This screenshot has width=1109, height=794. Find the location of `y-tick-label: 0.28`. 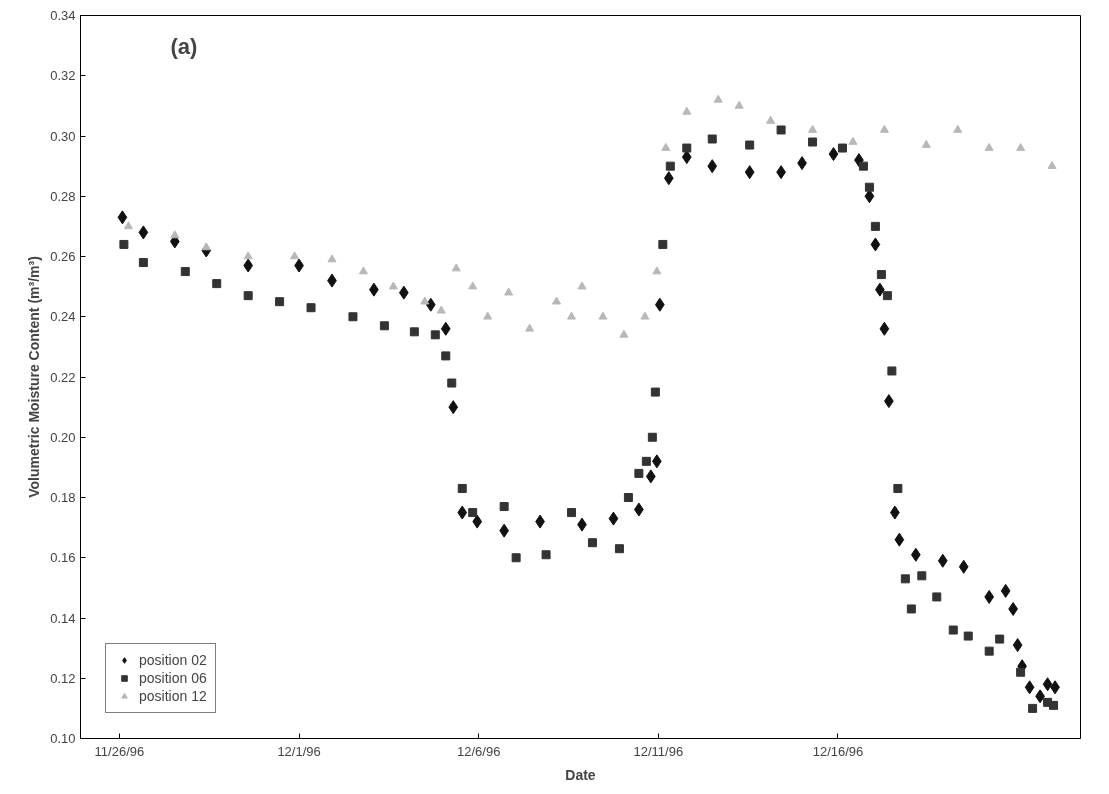

y-tick-label: 0.28 is located at coordinates (63, 196).